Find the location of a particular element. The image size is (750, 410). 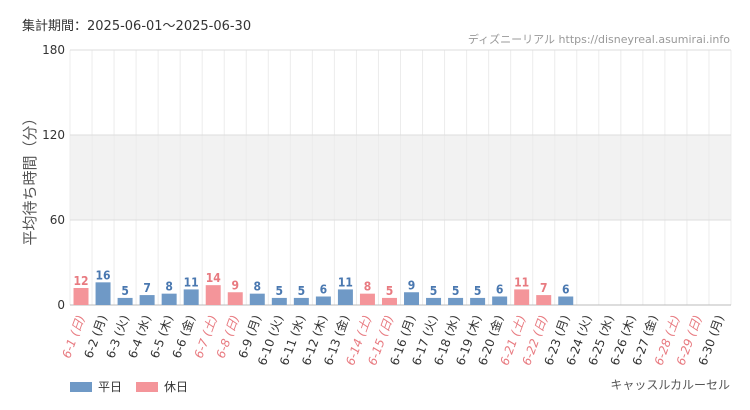

period-label: 集計期間：2025-06-01～2025-06-30 is located at coordinates (137, 26).